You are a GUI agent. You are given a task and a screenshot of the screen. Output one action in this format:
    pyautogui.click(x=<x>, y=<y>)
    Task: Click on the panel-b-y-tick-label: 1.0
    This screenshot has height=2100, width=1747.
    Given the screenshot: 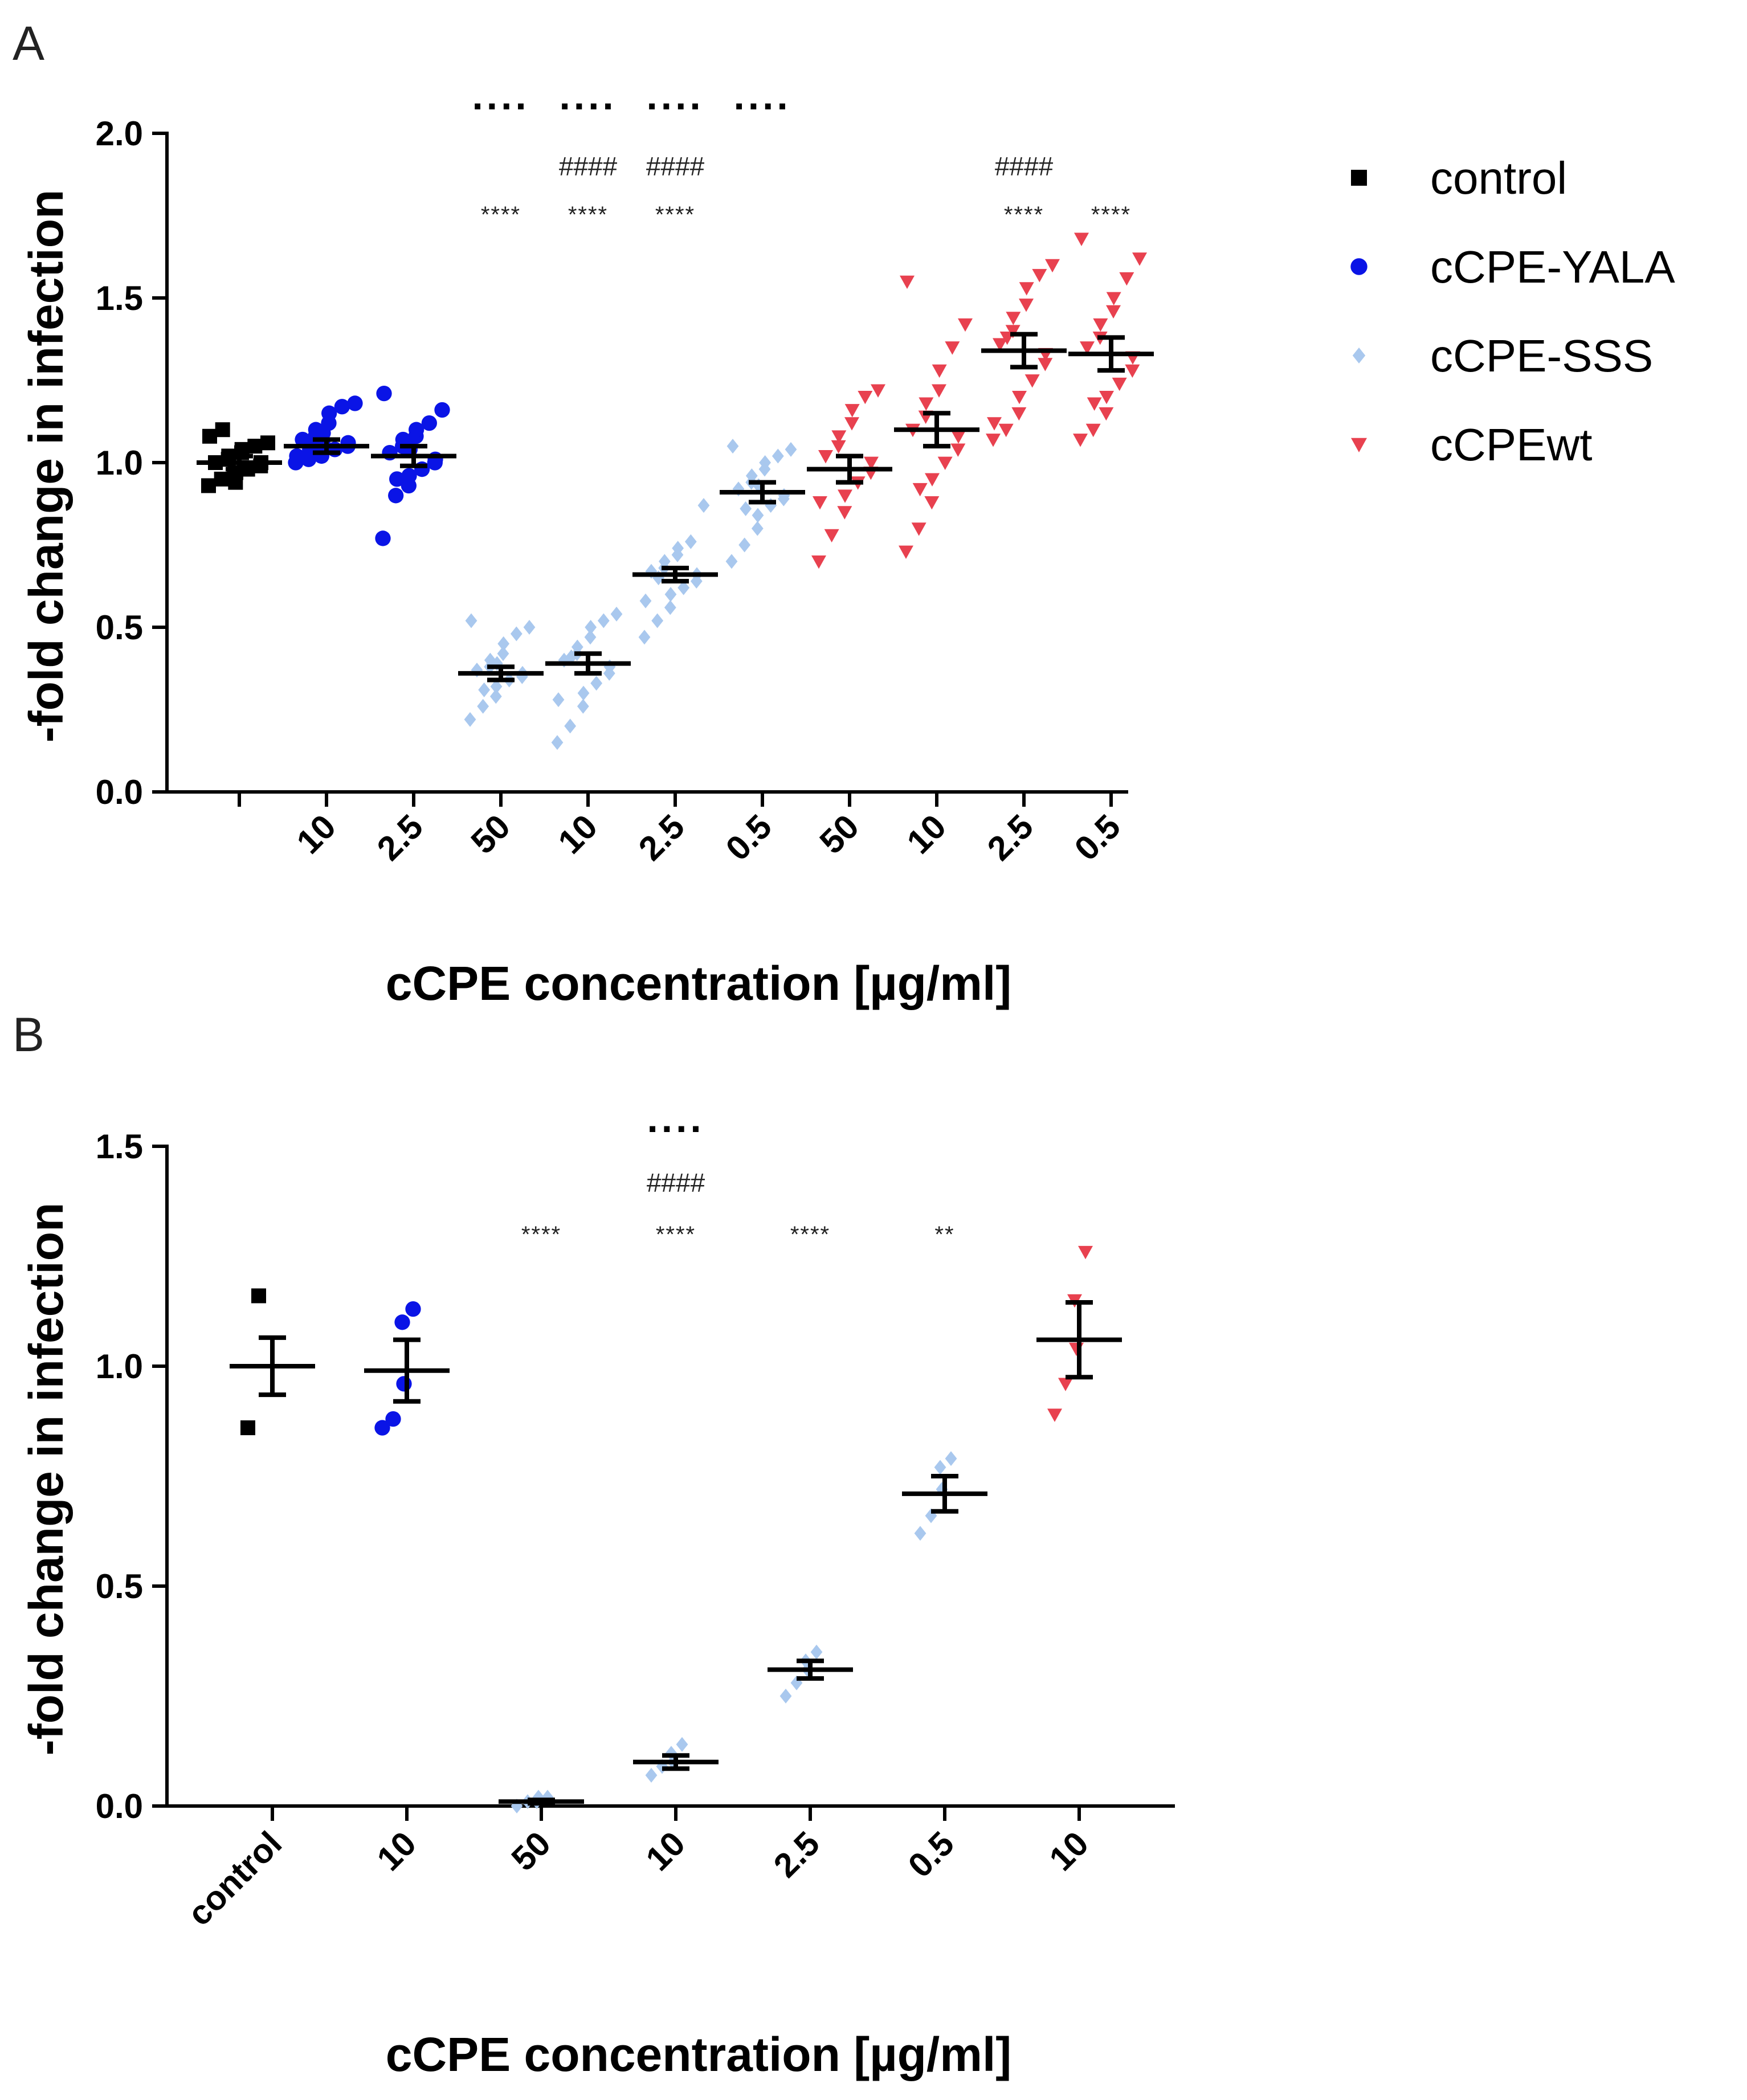 What is the action you would take?
    pyautogui.click(x=120, y=1366)
    